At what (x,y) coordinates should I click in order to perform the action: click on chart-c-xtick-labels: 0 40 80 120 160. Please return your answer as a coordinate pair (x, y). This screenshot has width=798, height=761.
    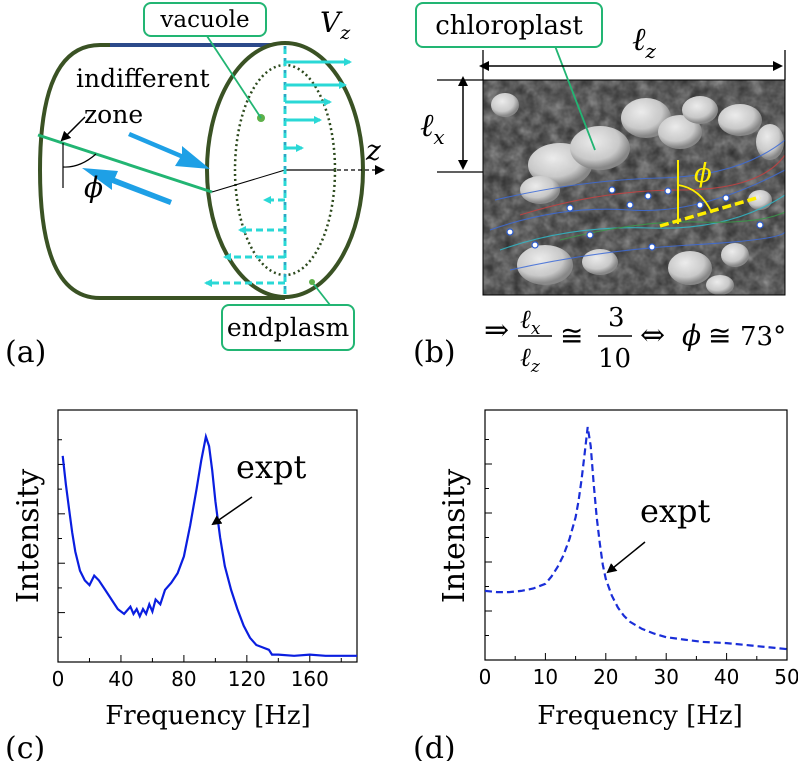
    Looking at the image, I should click on (190, 679).